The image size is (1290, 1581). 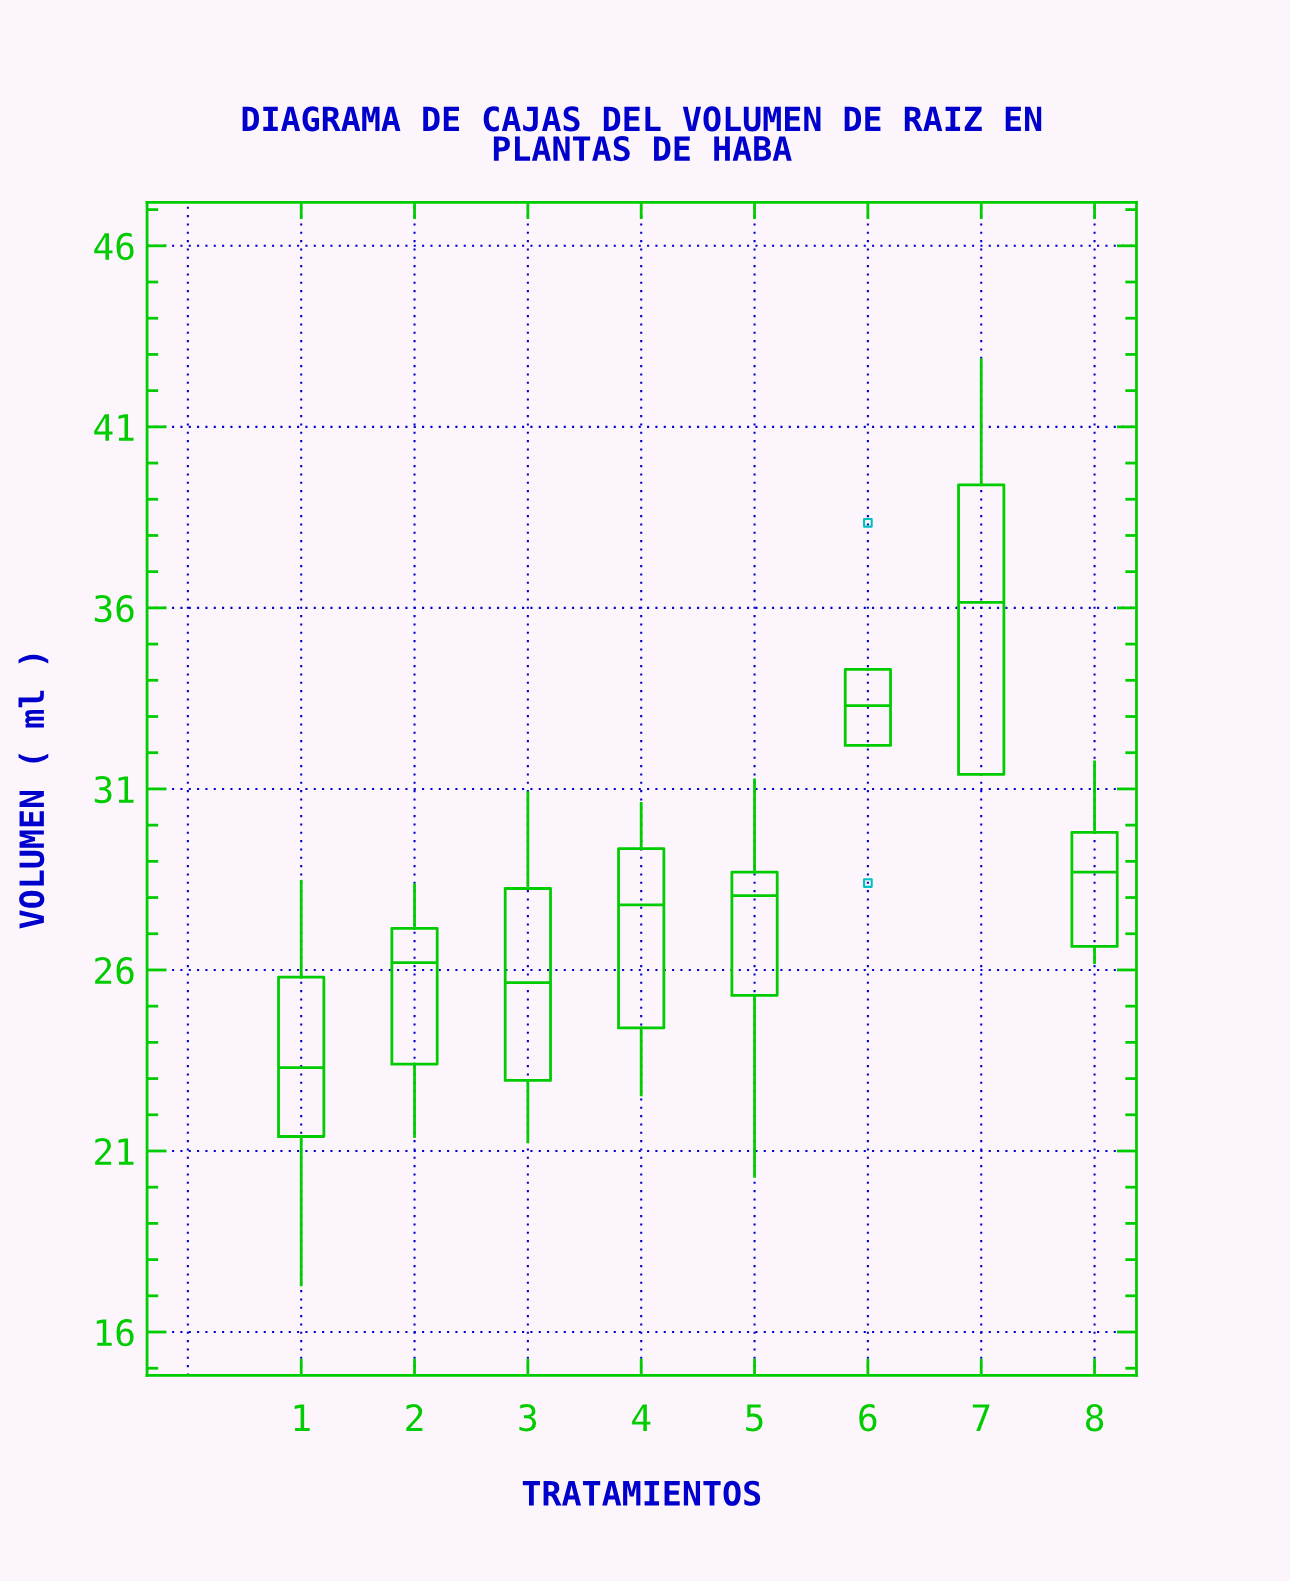 I want to click on y-axis-title: VOLUMEN ( ml ), so click(x=33, y=791).